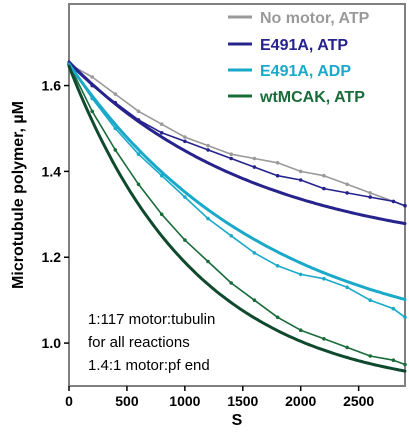  Describe the element at coordinates (18, 195) in the screenshot. I see `y-axis-label: Microtubule polymer, µM` at that location.